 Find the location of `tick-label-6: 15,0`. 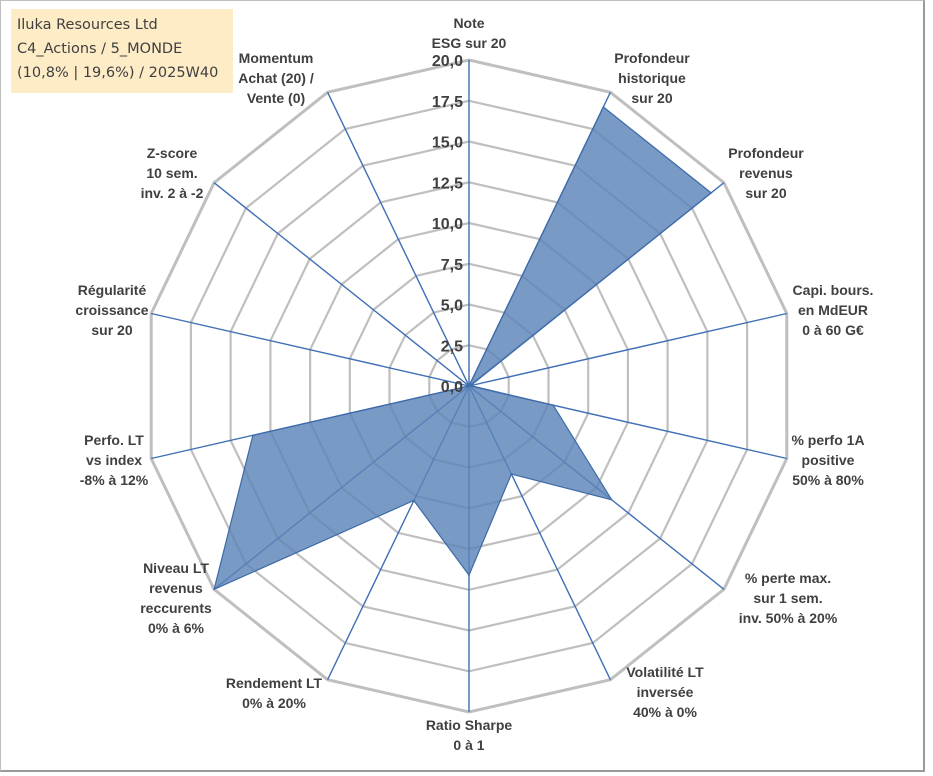

tick-label-6: 15,0 is located at coordinates (447, 143).